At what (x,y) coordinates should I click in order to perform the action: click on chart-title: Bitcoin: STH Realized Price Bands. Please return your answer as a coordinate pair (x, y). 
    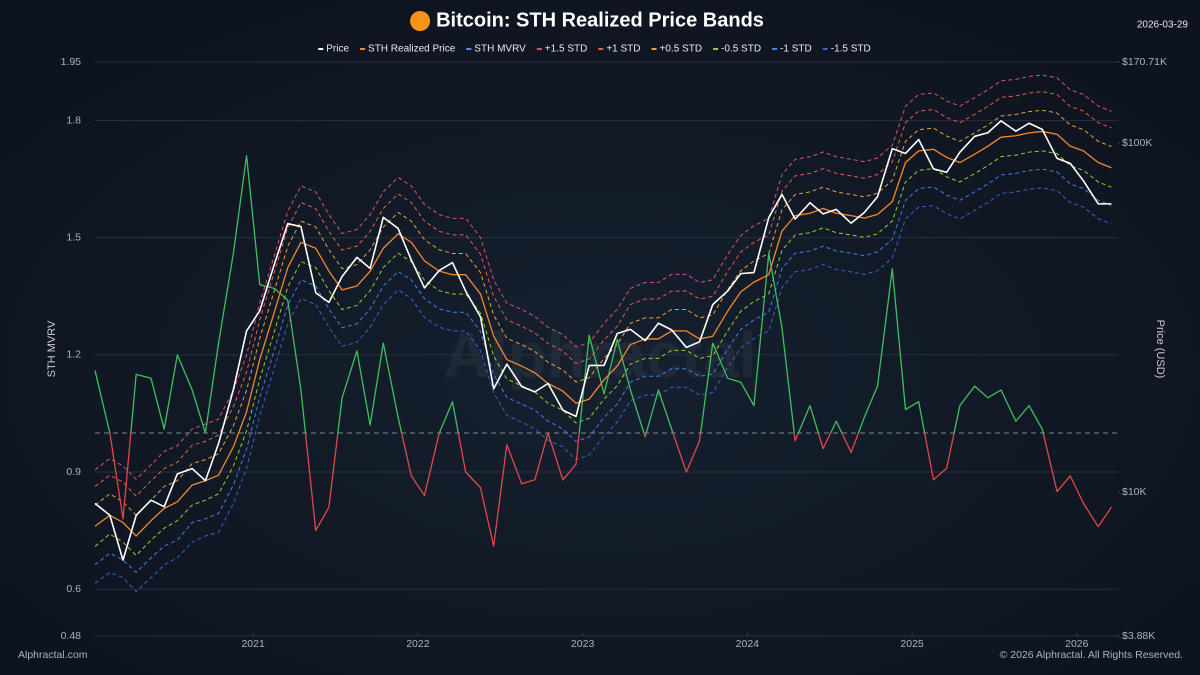
    Looking at the image, I should click on (600, 20).